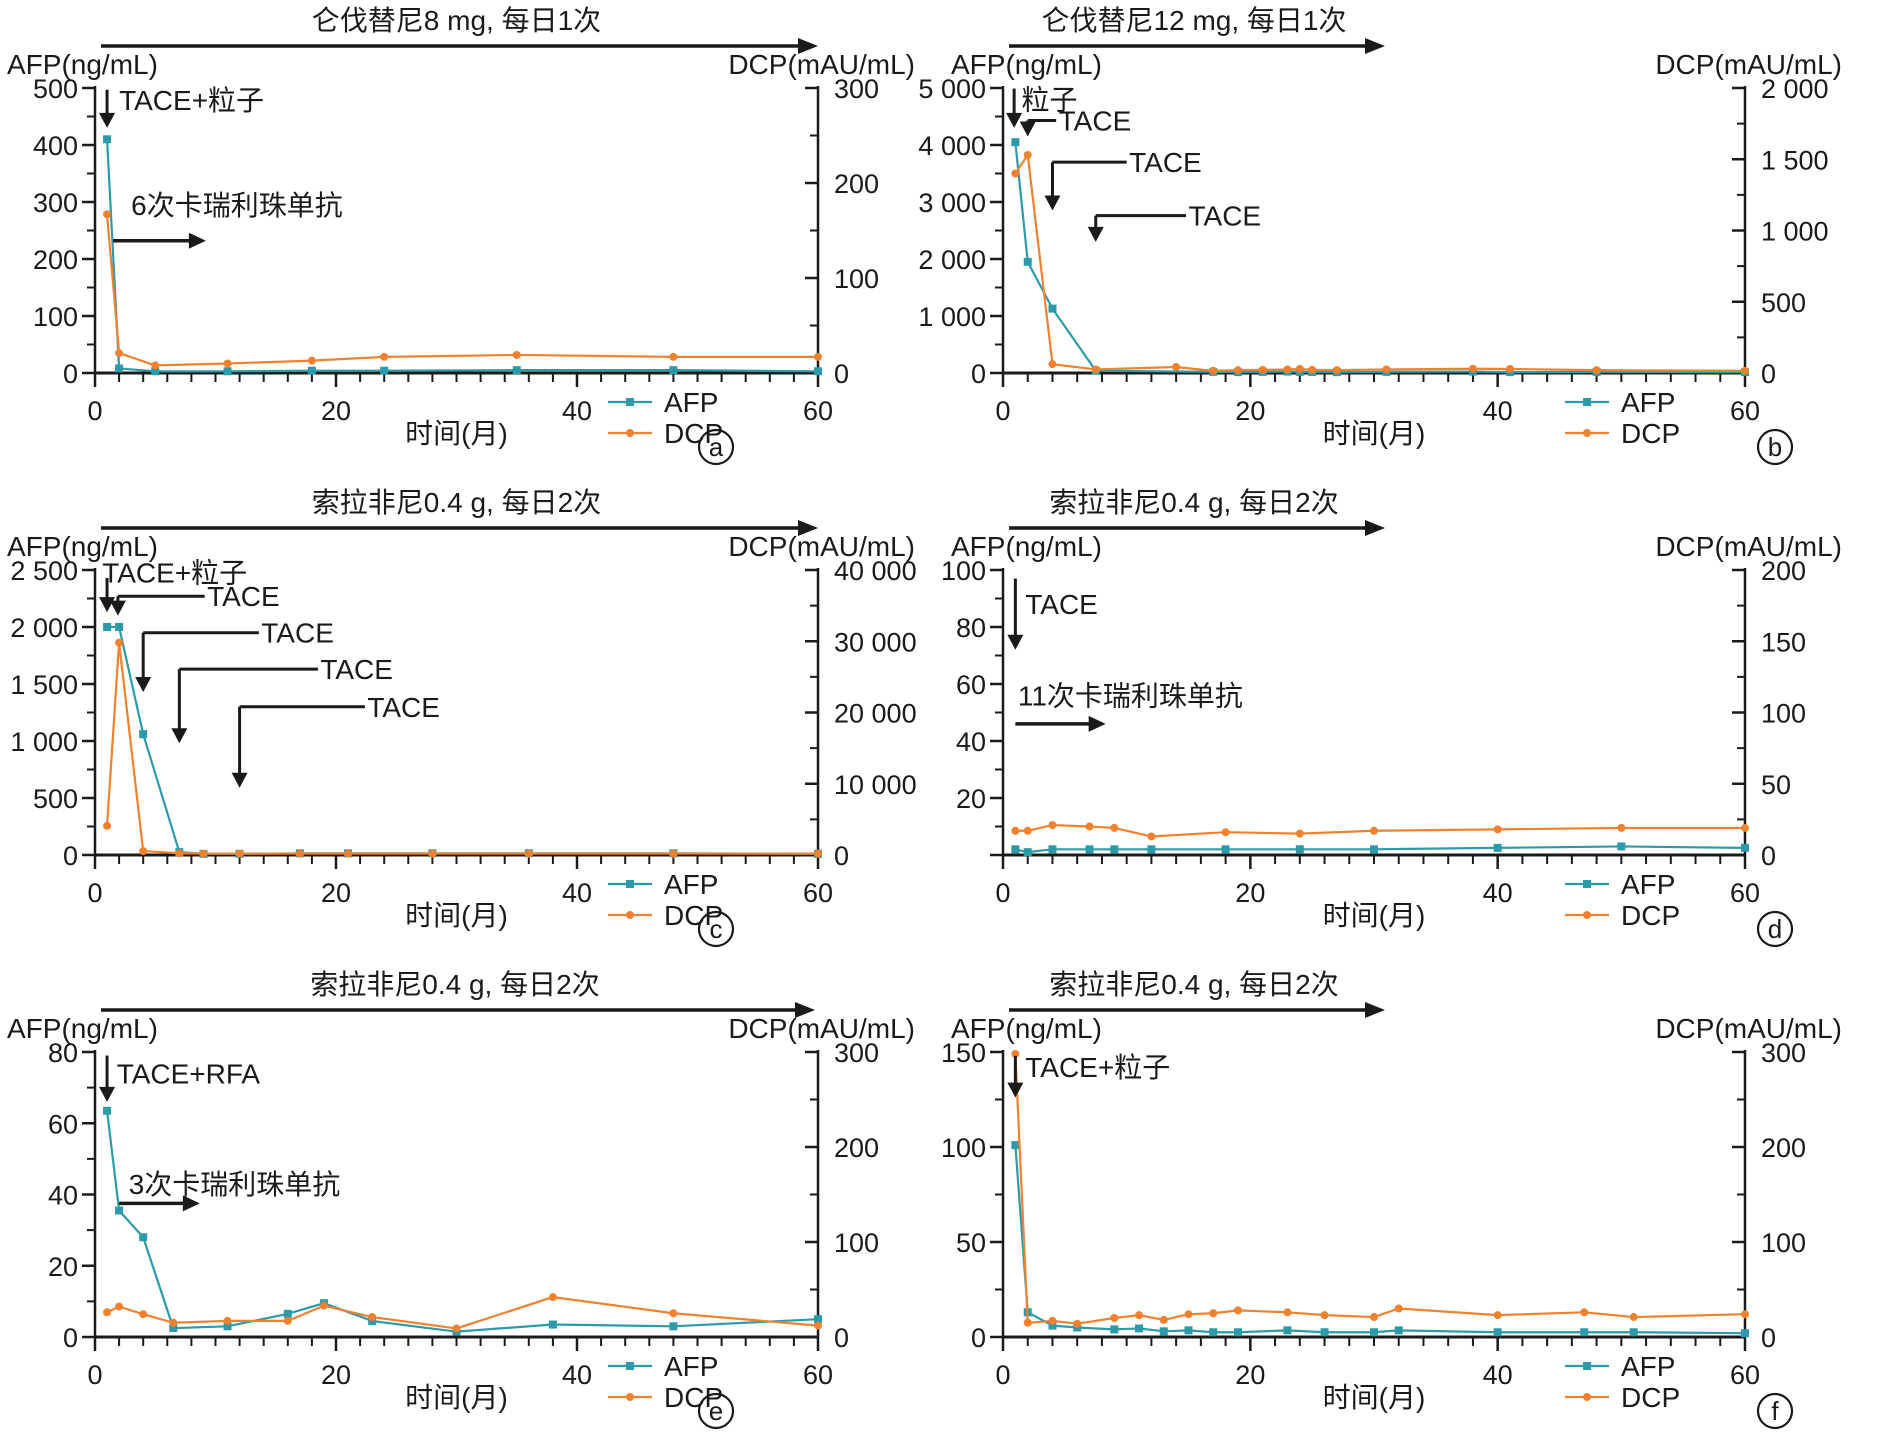  What do you see at coordinates (875, 642) in the screenshot?
I see `right-tick-label: 30 000` at bounding box center [875, 642].